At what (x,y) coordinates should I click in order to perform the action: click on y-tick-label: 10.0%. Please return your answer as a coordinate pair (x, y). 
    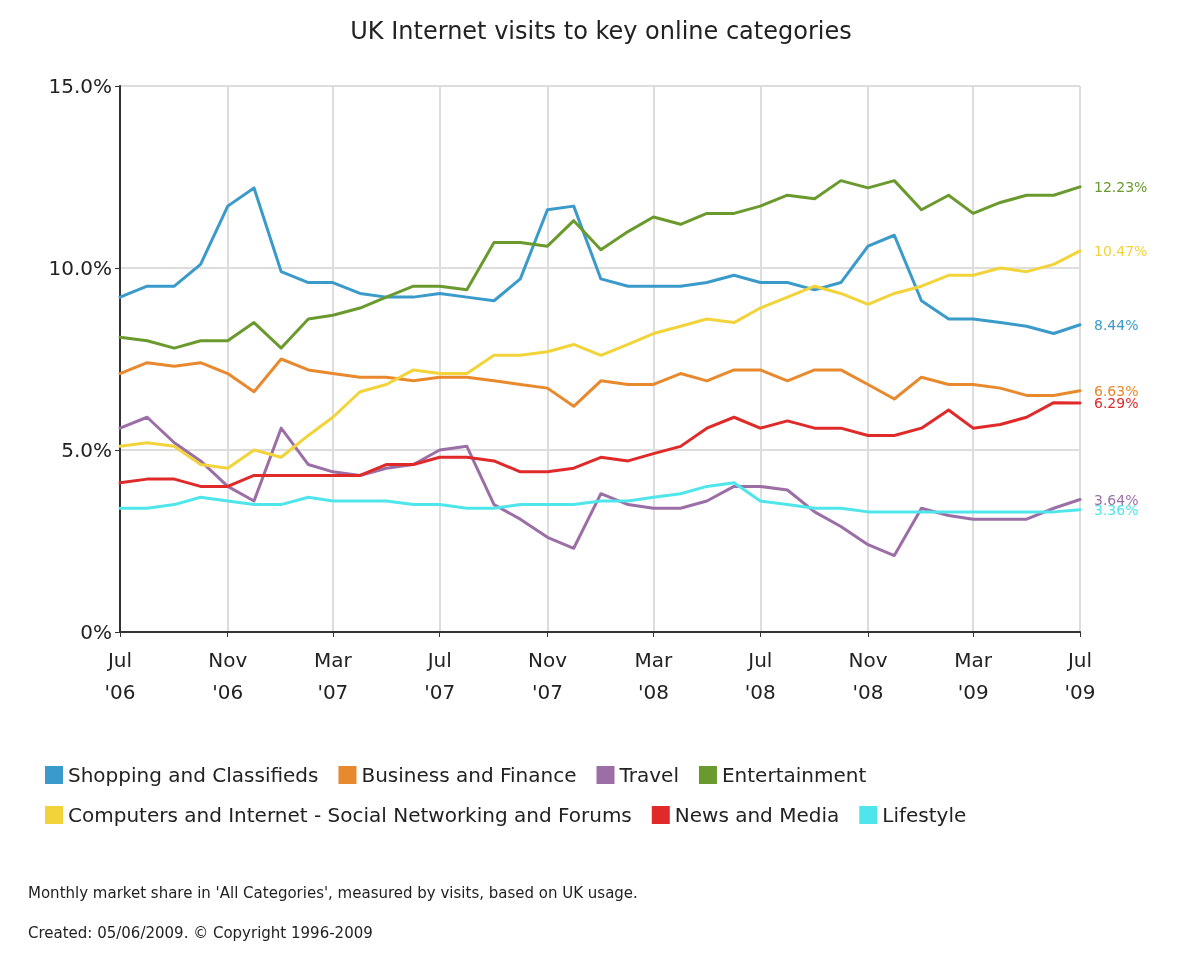
    Looking at the image, I should click on (80, 268).